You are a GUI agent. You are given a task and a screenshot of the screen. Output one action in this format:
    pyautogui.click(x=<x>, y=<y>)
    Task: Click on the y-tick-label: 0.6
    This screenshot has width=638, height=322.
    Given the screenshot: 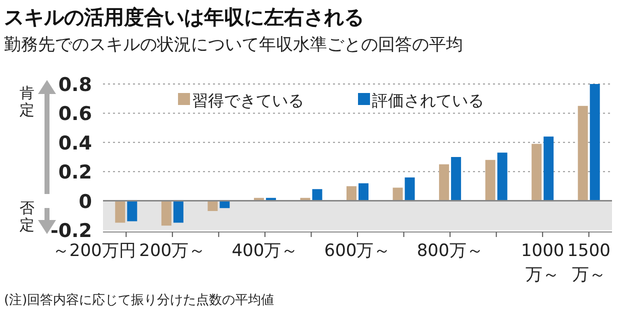 What is the action you would take?
    pyautogui.click(x=75, y=114)
    